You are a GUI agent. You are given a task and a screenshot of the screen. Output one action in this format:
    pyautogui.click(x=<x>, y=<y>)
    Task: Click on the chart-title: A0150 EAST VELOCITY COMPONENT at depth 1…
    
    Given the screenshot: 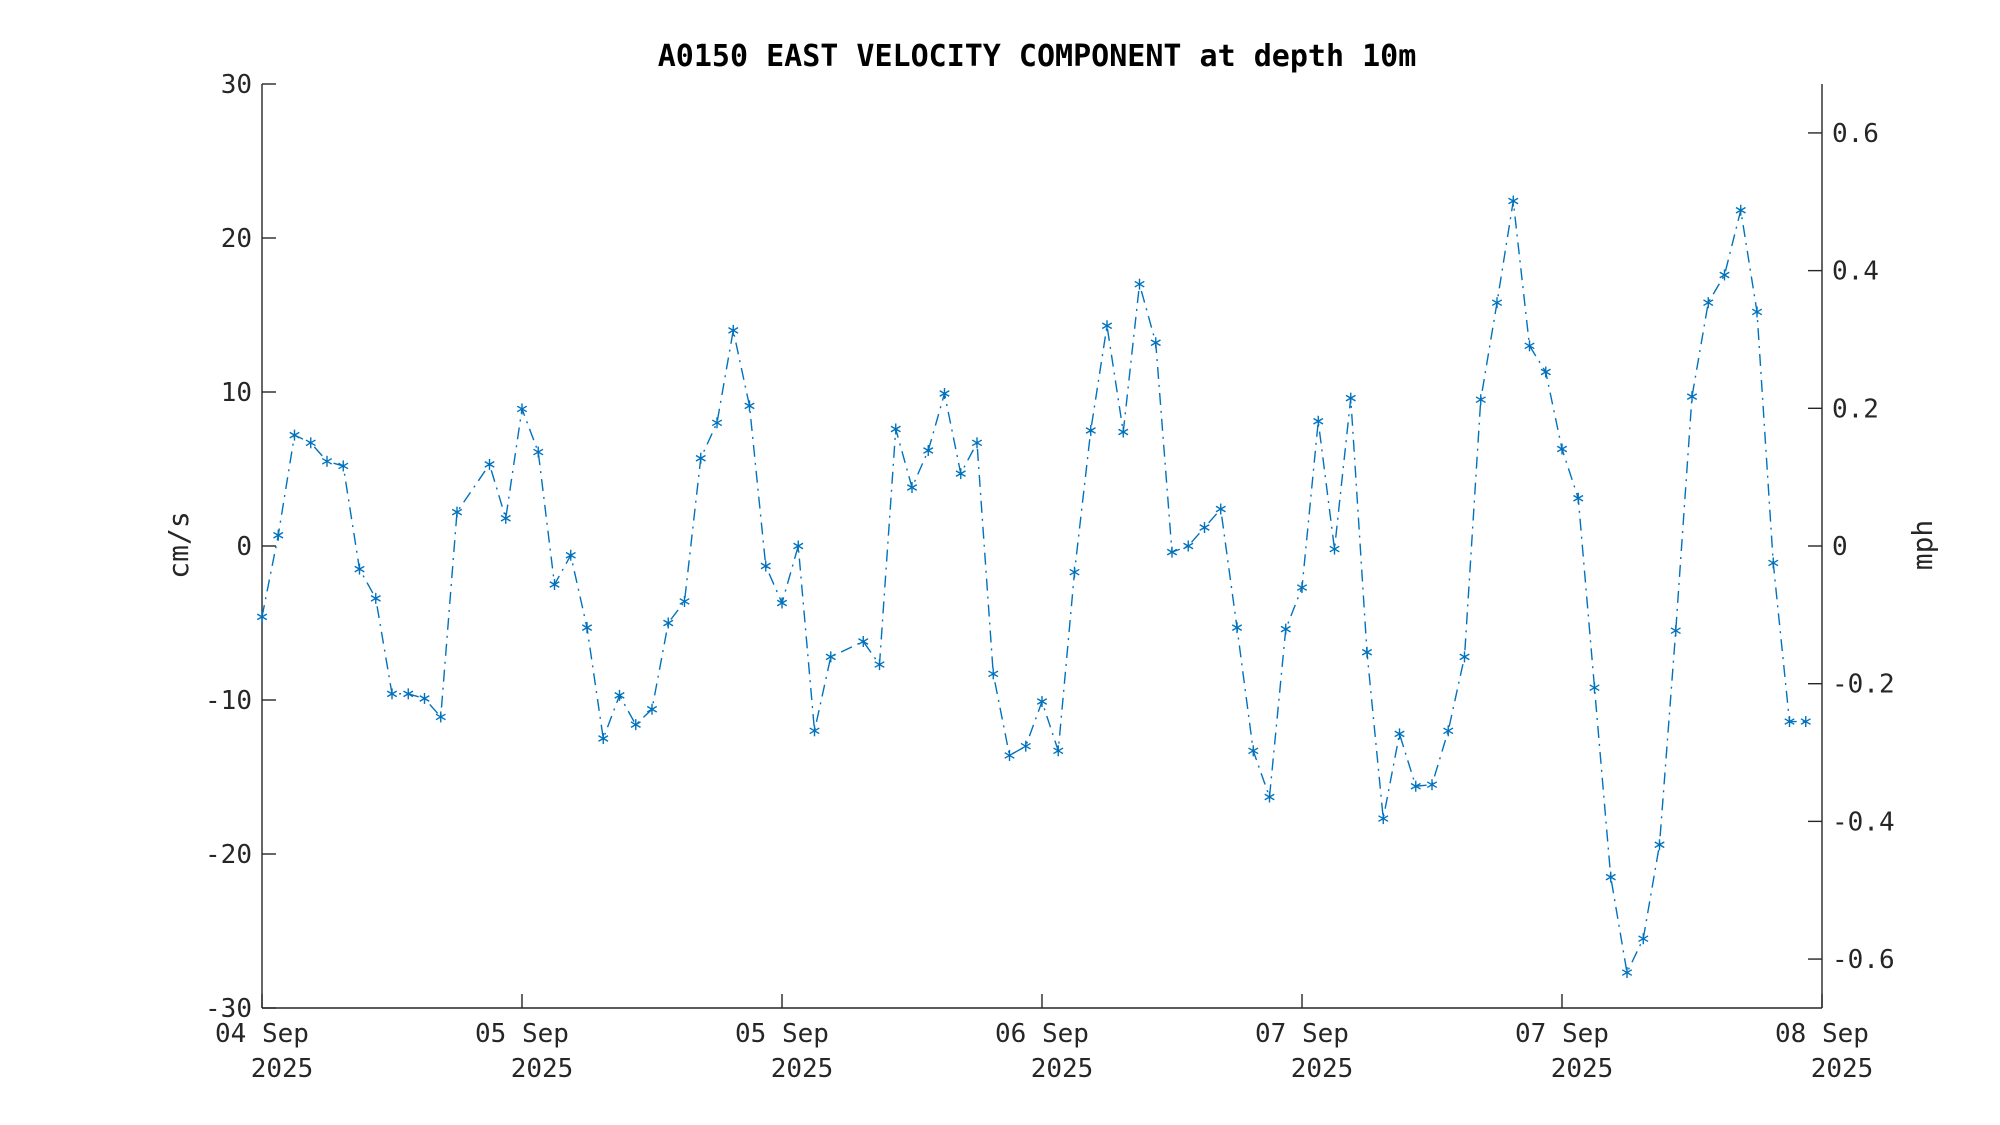 What is the action you would take?
    pyautogui.click(x=1037, y=56)
    